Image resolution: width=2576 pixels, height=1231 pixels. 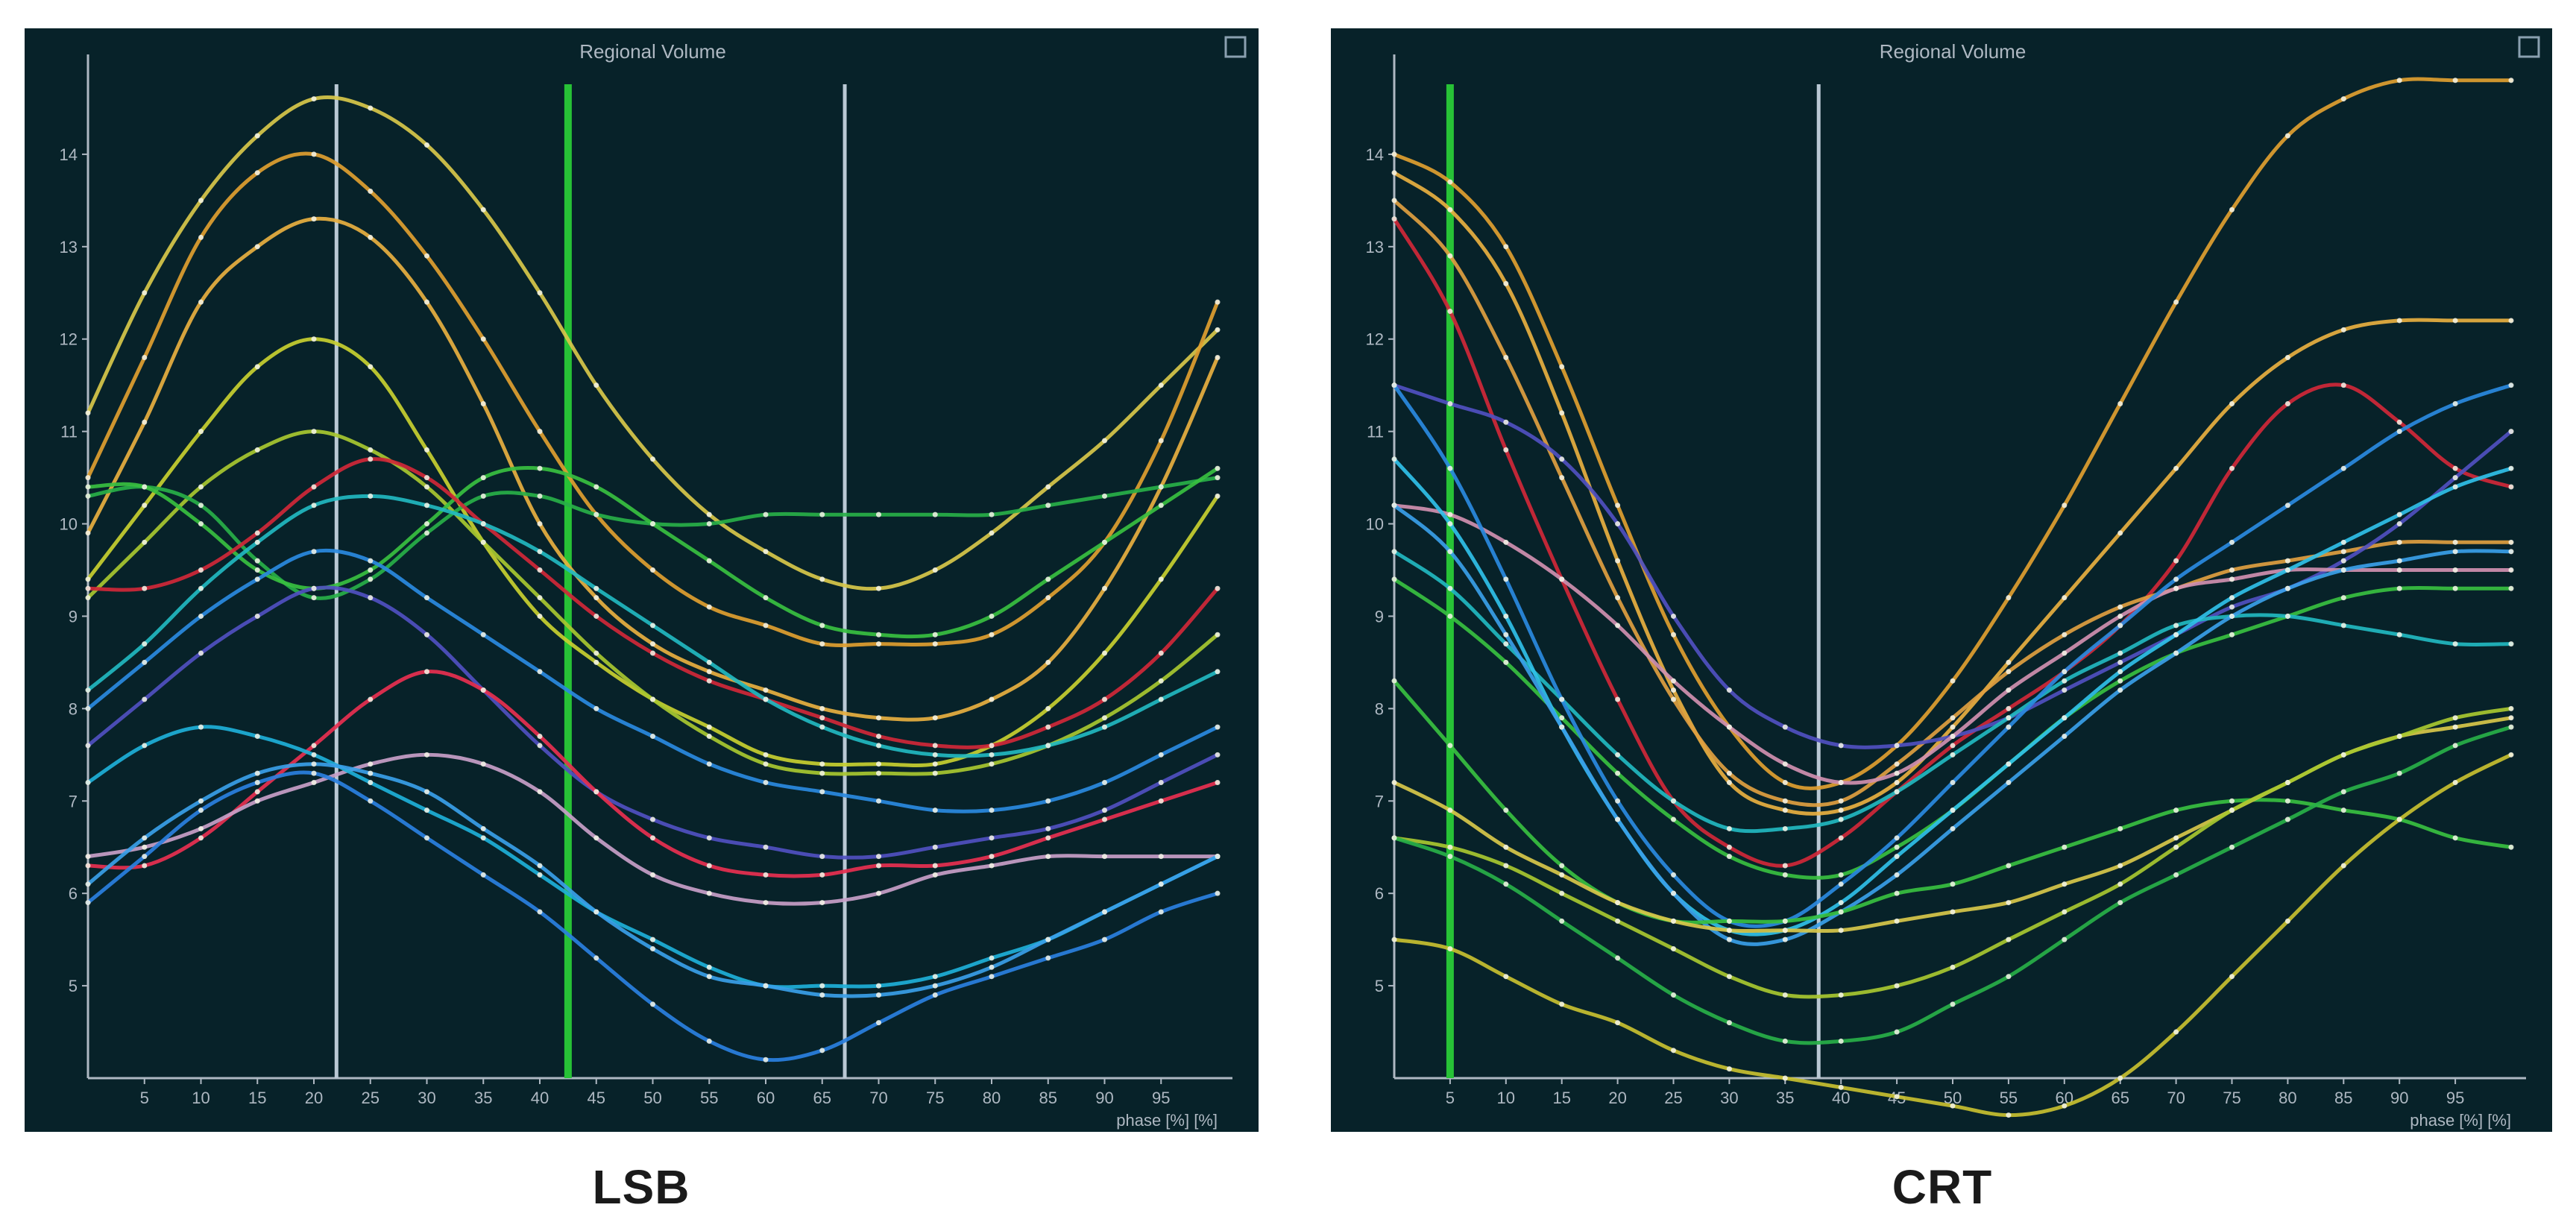 I want to click on x-tick-label: 45, so click(x=596, y=1098).